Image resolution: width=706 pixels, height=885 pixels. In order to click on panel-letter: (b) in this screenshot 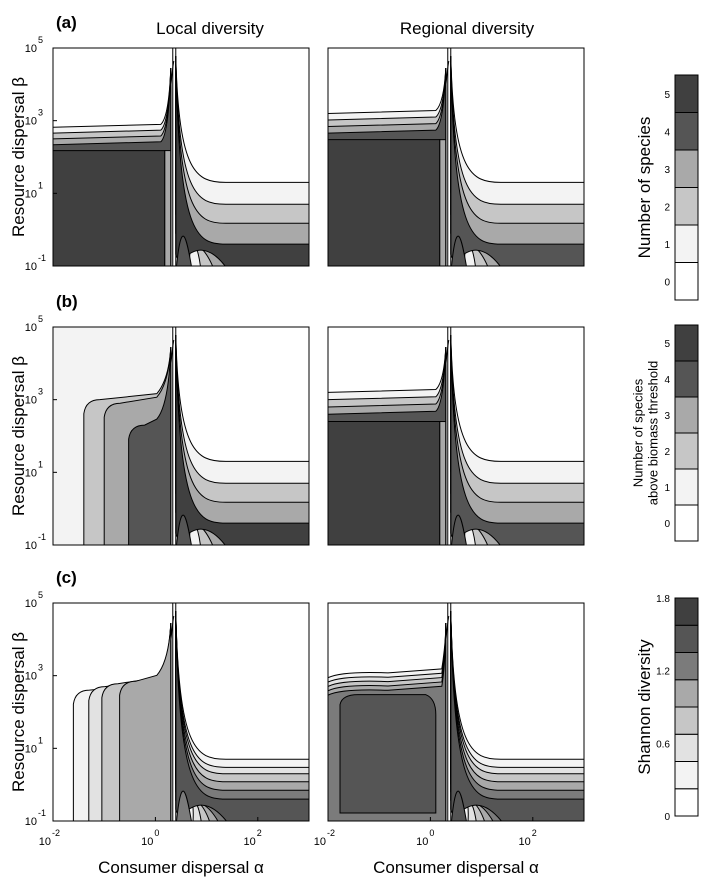, I will do `click(67, 301)`.